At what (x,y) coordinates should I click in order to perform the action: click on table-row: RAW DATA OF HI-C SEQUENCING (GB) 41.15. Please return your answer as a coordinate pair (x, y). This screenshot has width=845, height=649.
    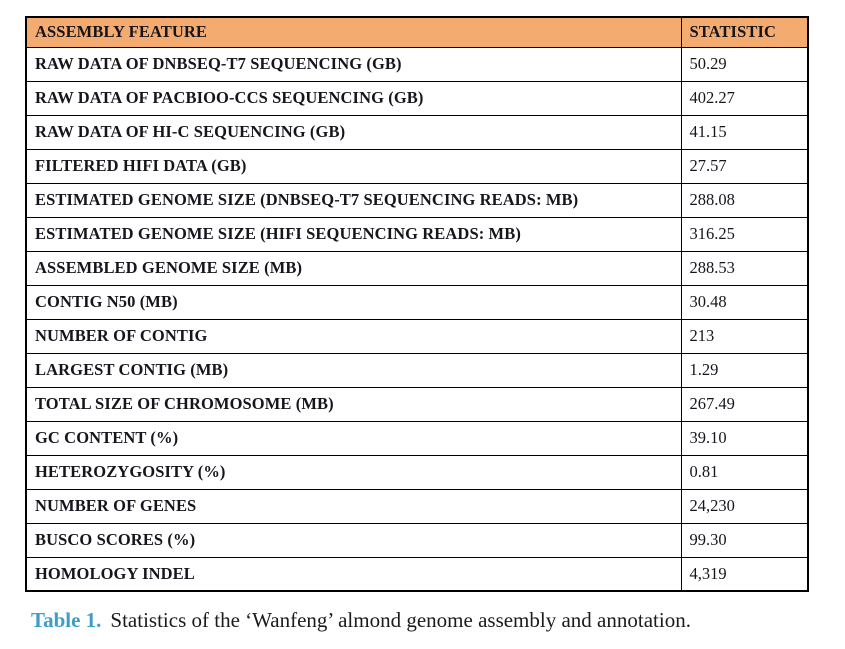
    Looking at the image, I should click on (417, 132).